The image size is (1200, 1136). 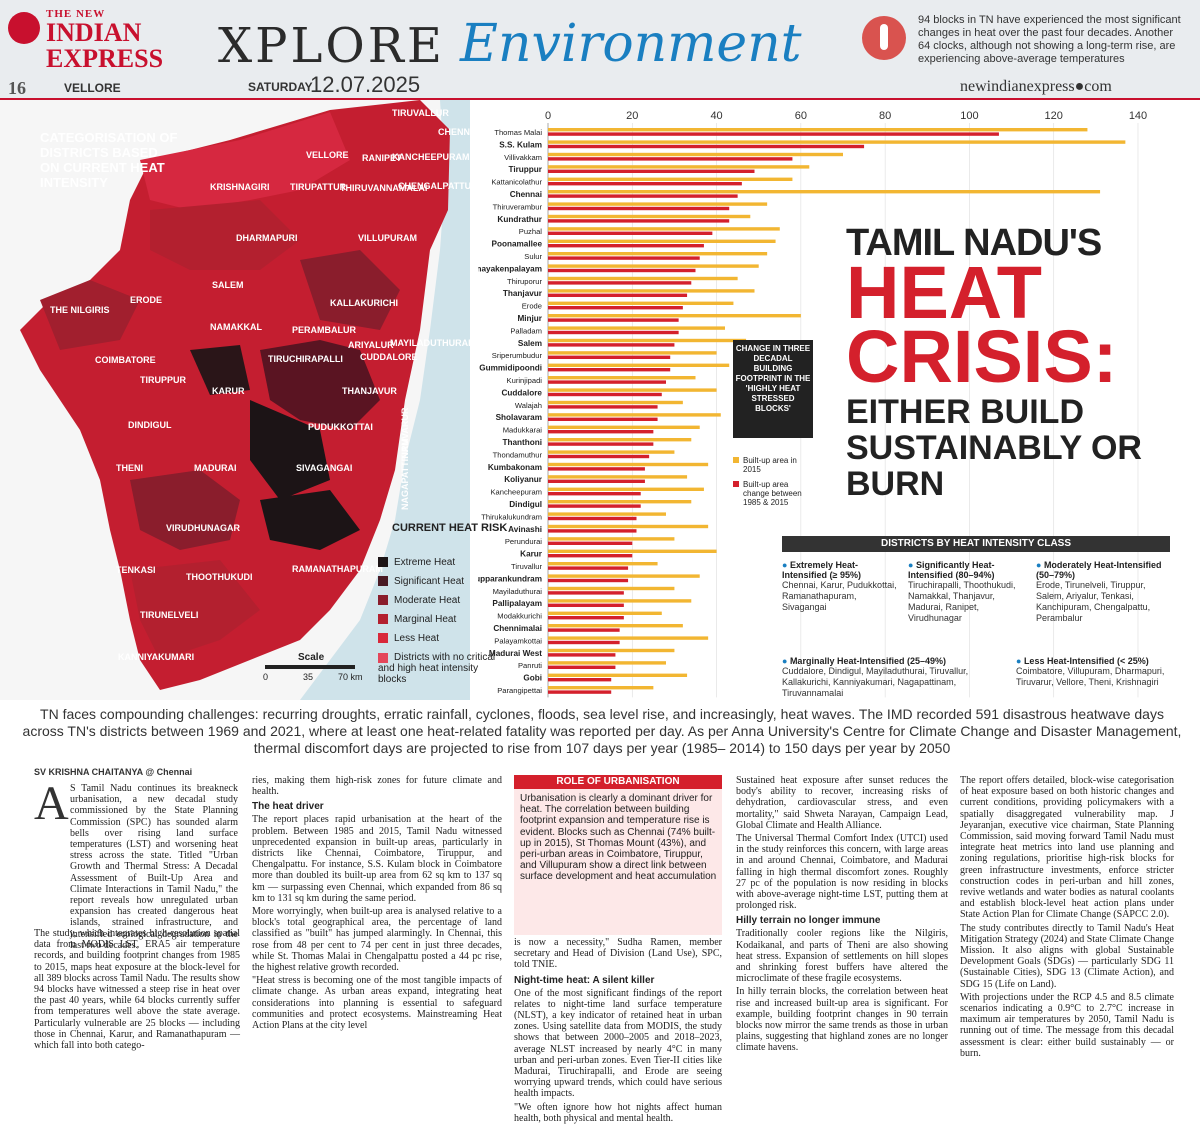 I want to click on logo-line-1: INDIAN, so click(x=94, y=32).